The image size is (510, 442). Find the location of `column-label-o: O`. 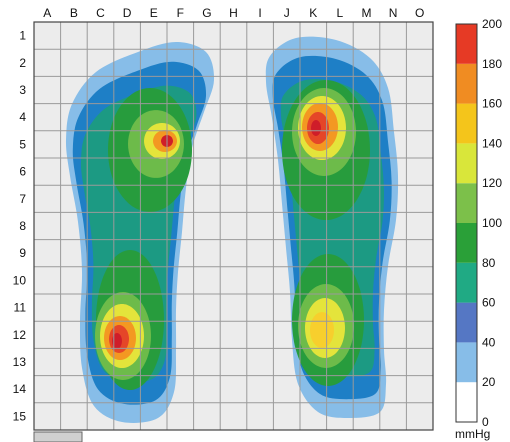

column-label-o: O is located at coordinates (419, 13).